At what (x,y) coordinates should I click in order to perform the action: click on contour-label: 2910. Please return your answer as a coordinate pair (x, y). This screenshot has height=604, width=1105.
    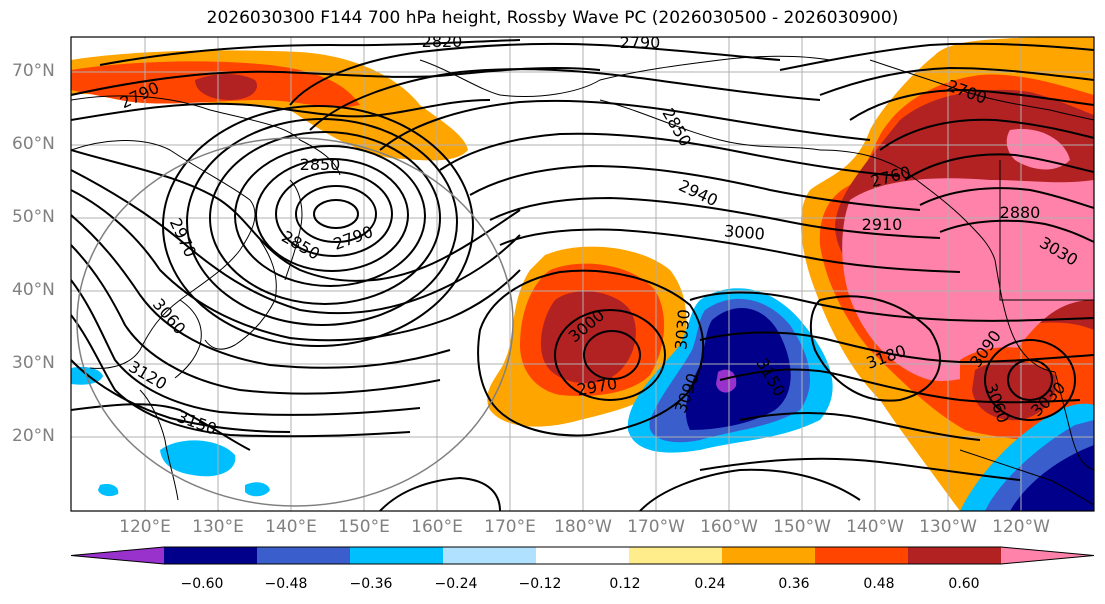
    Looking at the image, I should click on (882, 224).